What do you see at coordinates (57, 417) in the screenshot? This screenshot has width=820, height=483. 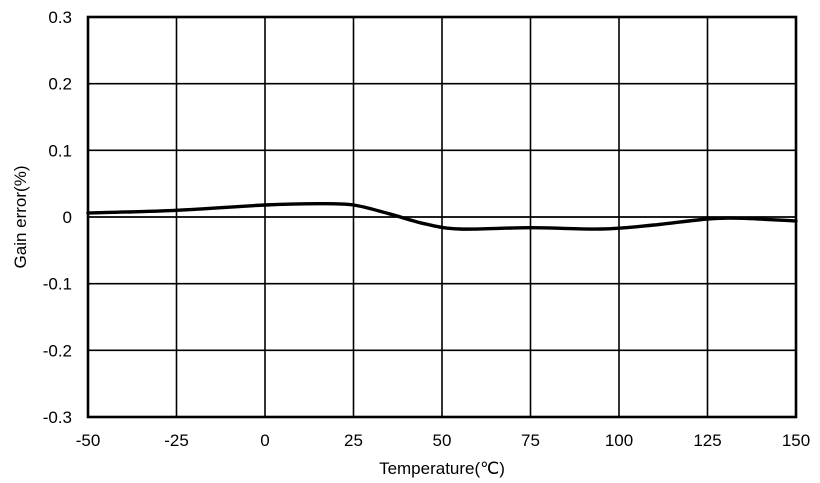 I see `y-tick-label: -0.3` at bounding box center [57, 417].